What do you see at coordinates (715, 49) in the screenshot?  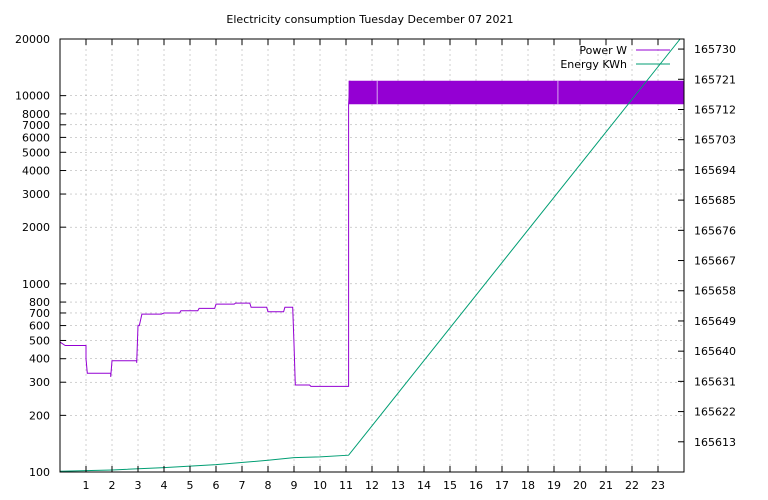 I see `y-right-tick-label: 165730` at bounding box center [715, 49].